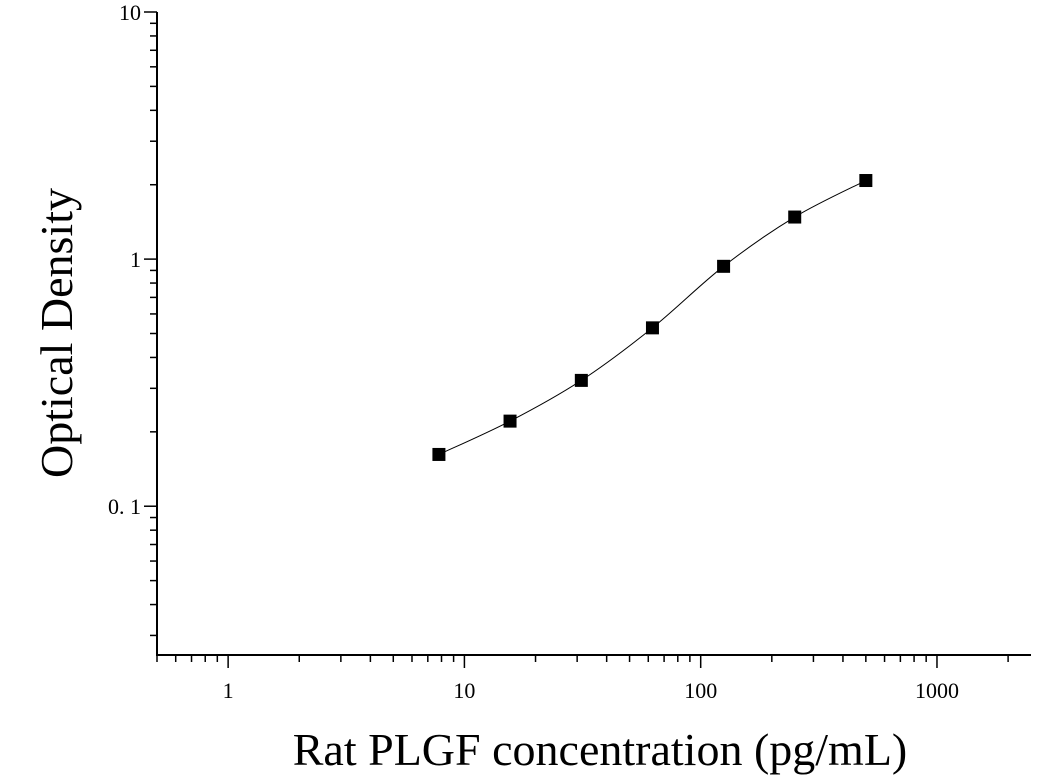 The width and height of the screenshot is (1058, 784). Describe the element at coordinates (228, 690) in the screenshot. I see `x-tick-label: 1` at that location.